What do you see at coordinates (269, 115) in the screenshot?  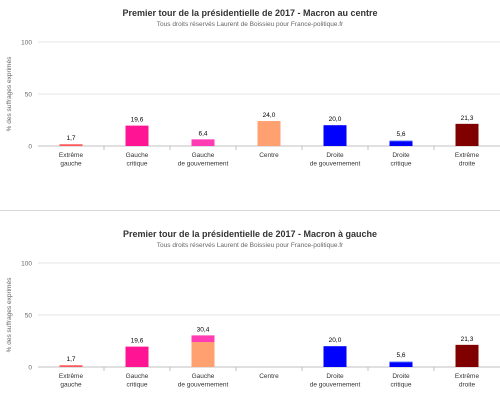 I see `data-label: 24,0` at bounding box center [269, 115].